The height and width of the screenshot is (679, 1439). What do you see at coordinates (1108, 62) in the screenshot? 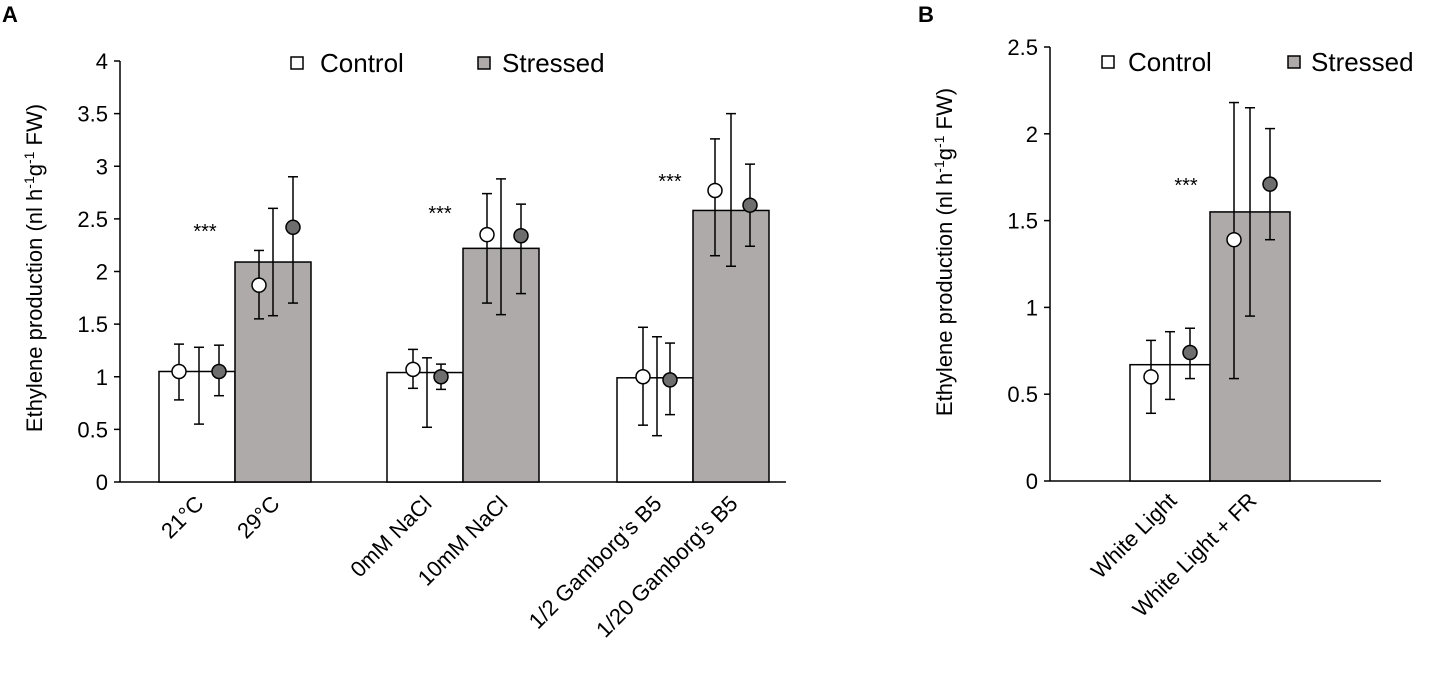
I see `legend-control-swatch-b` at bounding box center [1108, 62].